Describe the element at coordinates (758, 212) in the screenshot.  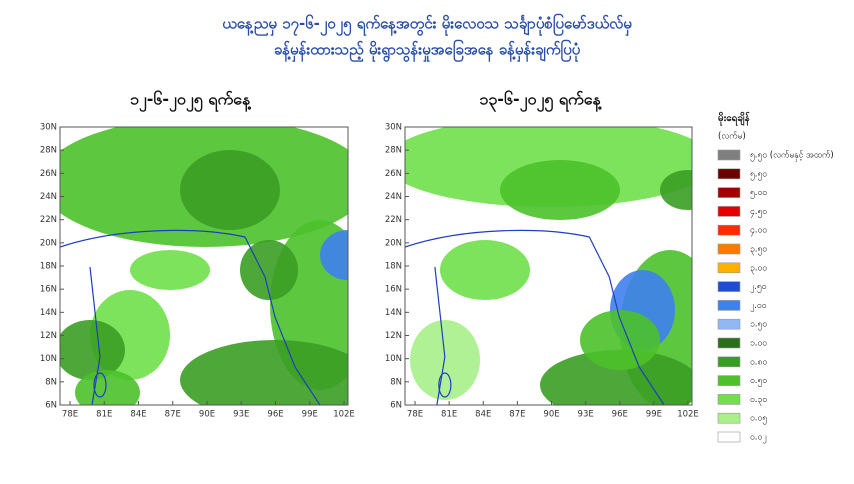
I see `legend-label: ၄.၅၀` at that location.